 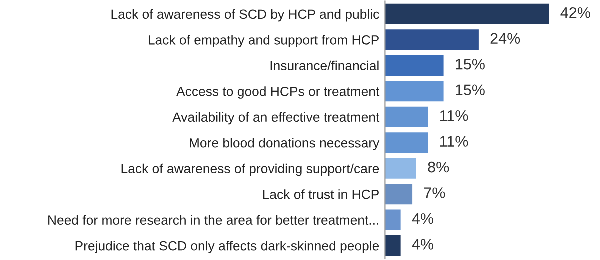 What do you see at coordinates (263, 41) in the screenshot?
I see `y-tick-label: Lack of empathy and support from HCP` at bounding box center [263, 41].